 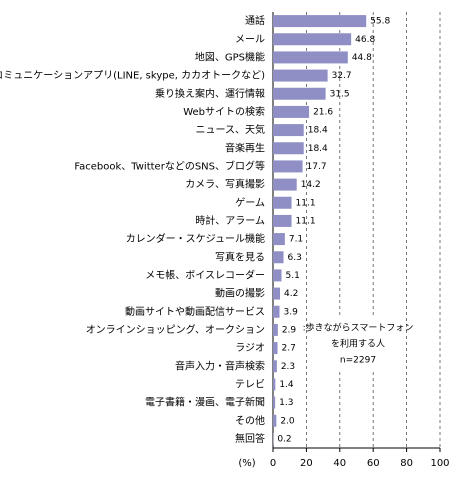 What do you see at coordinates (250, 420) in the screenshot?
I see `category-label: その他` at bounding box center [250, 420].